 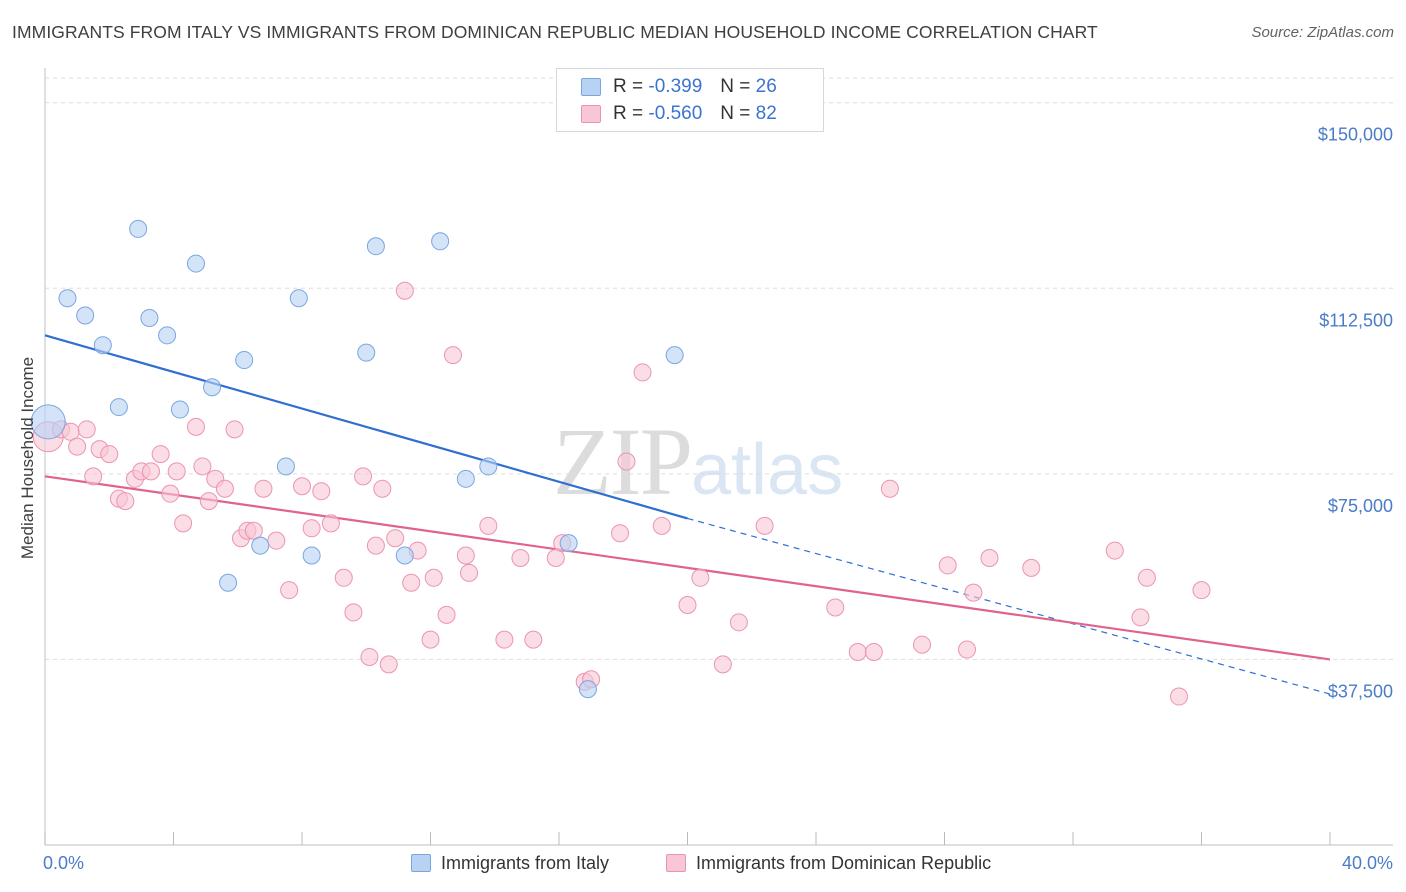 What do you see at coordinates (766, 86) in the screenshot?
I see `legend-n-value: 26` at bounding box center [766, 86].